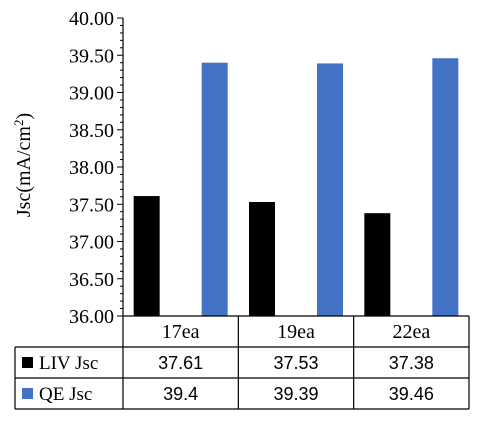 This screenshot has height=426, width=482. What do you see at coordinates (377, 264) in the screenshot?
I see `bar-liv-jsc-22ea` at bounding box center [377, 264].